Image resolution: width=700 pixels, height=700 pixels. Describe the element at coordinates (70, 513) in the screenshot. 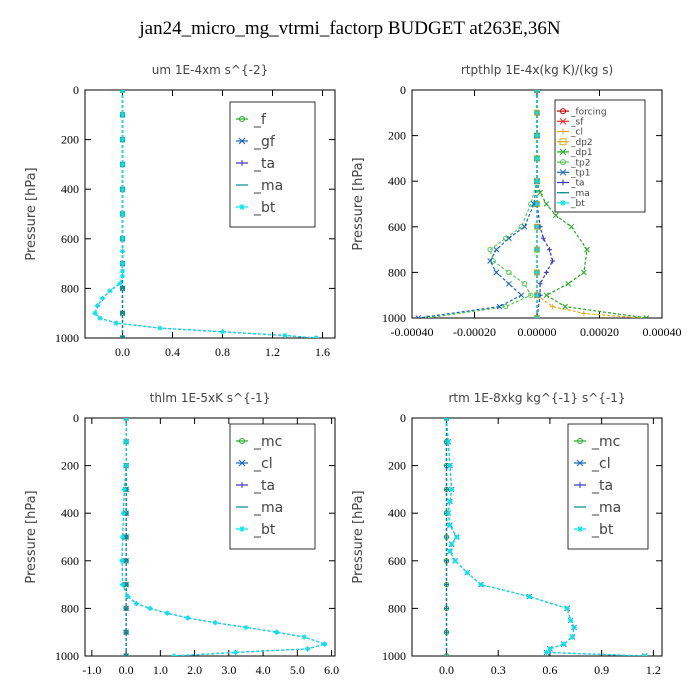

I see `y-tick-label: 400` at that location.